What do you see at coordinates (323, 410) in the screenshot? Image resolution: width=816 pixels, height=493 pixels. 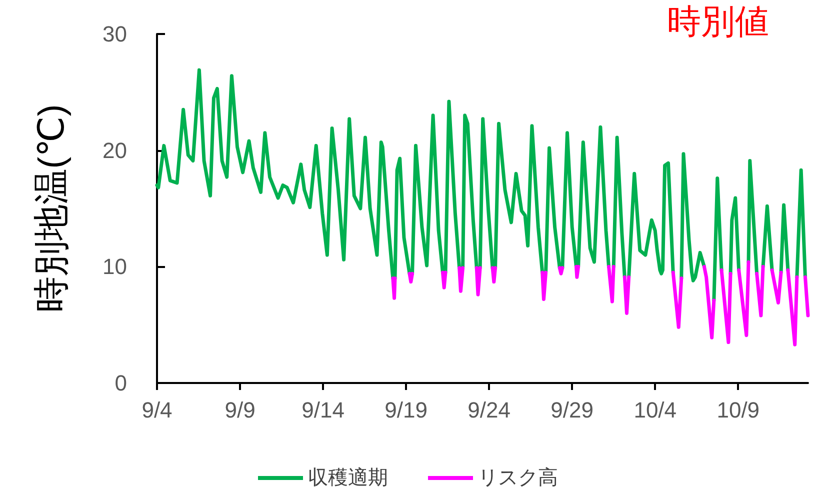 I see `x-tick-label: 9/14` at bounding box center [323, 410].